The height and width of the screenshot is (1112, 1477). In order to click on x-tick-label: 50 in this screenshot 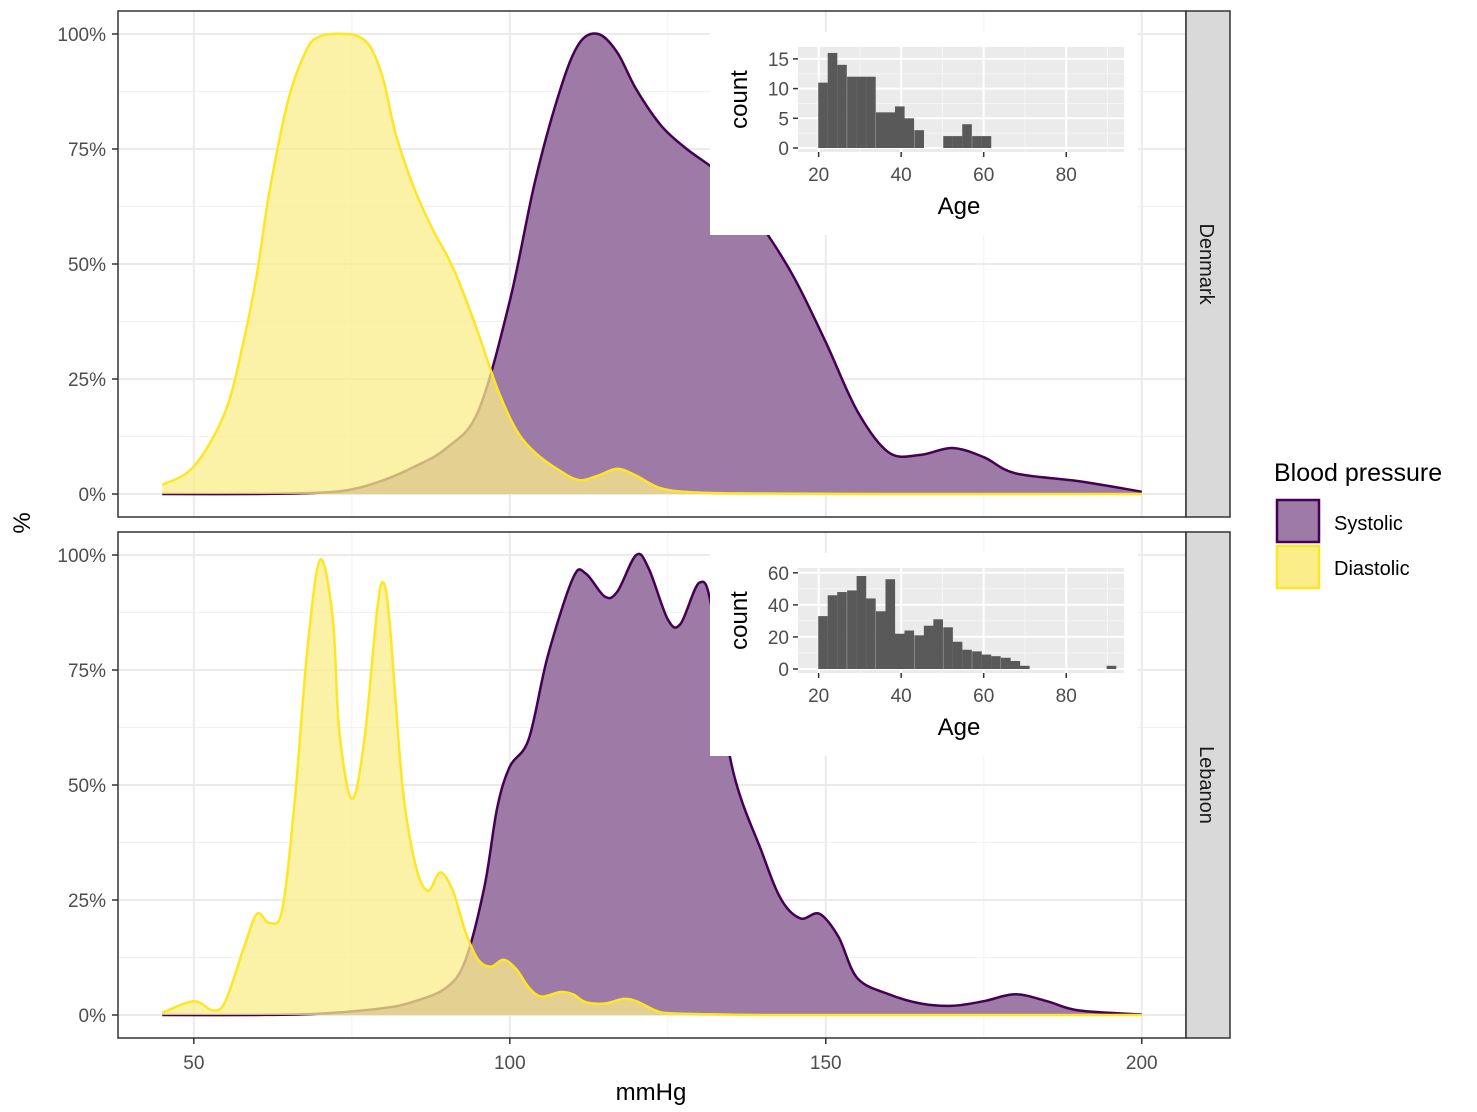, I will do `click(193, 1063)`.